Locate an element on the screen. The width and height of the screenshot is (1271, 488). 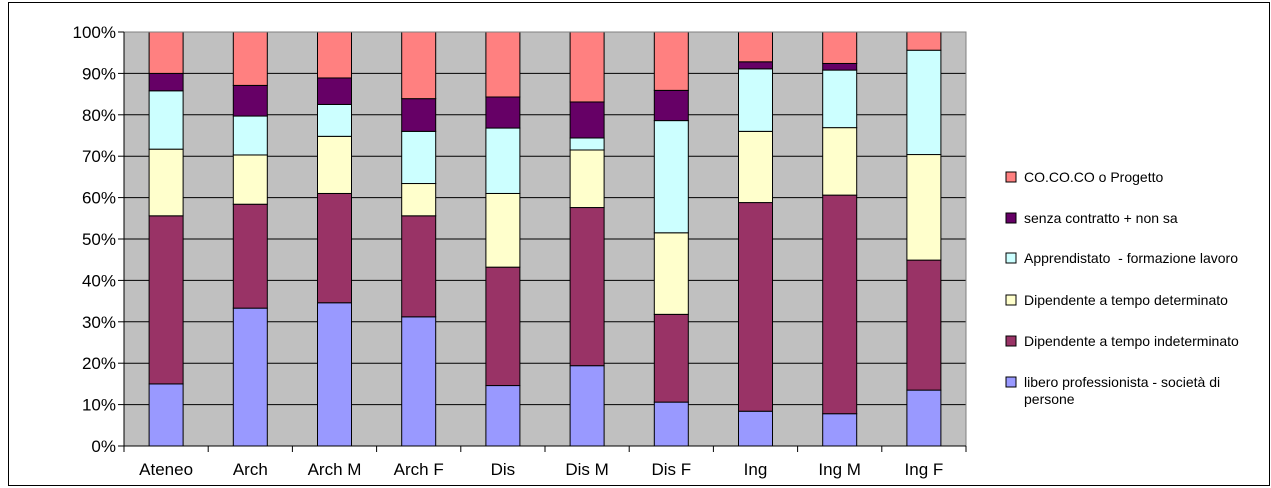
y-tick-label: 70% is located at coordinates (99, 156).